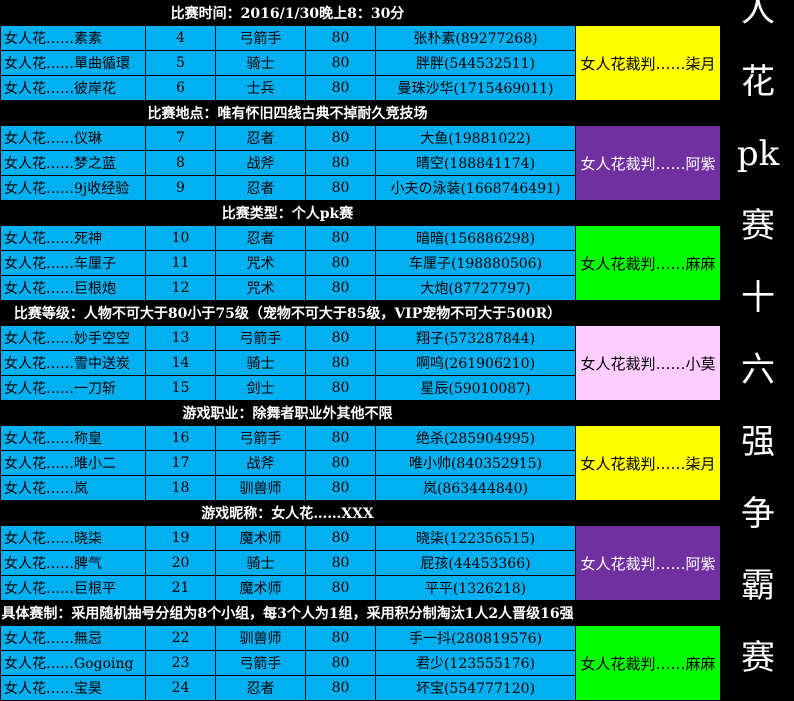  Describe the element at coordinates (180, 463) in the screenshot. I see `player-number: 17` at that location.